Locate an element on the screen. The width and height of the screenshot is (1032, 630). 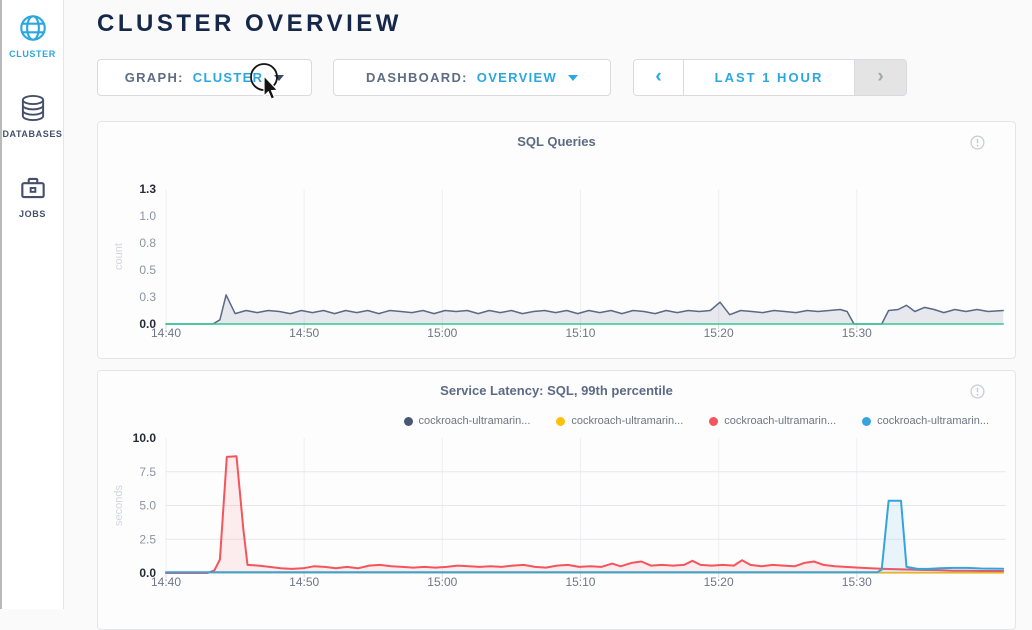
sidebar: CLUSTER DATABASES JOBS is located at coordinates (32, 304).